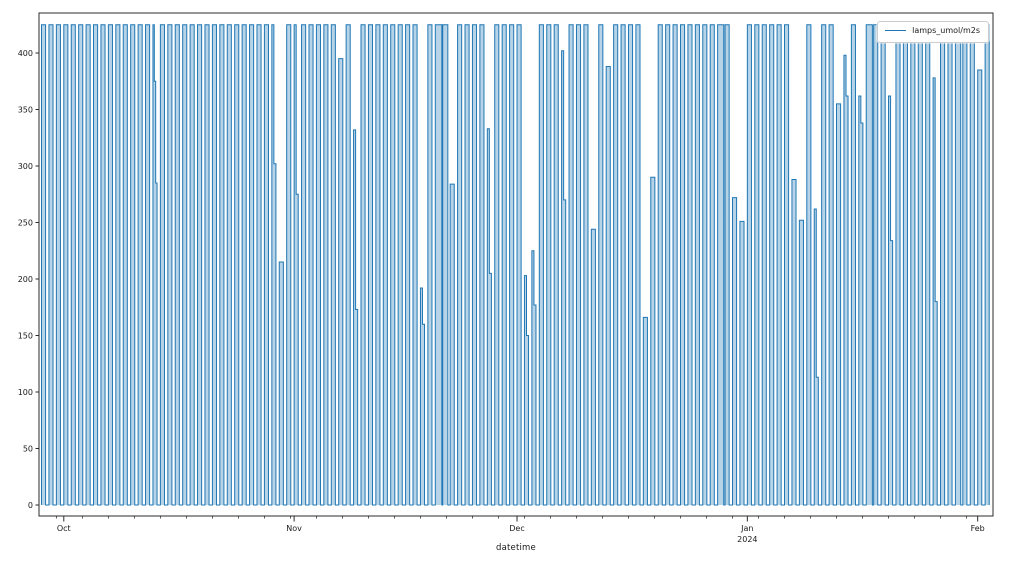  What do you see at coordinates (28, 448) in the screenshot?
I see `y-tick-label: 50` at bounding box center [28, 448].